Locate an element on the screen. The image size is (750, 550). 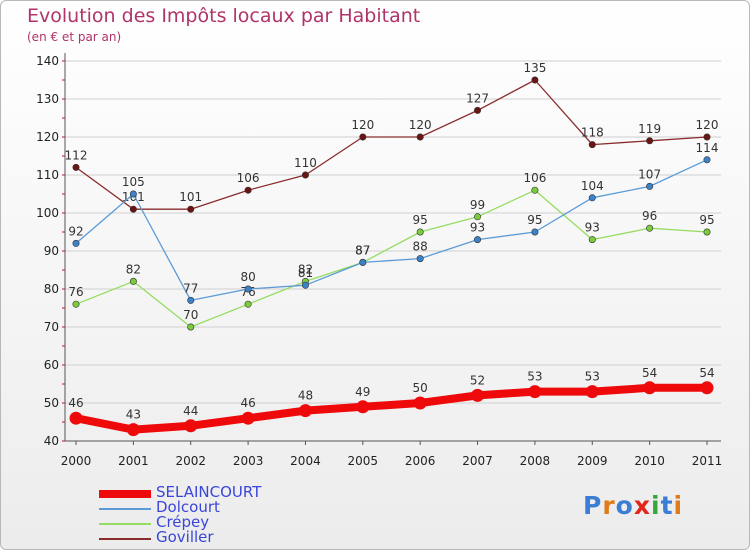
data-label: 77 is located at coordinates (190, 288).